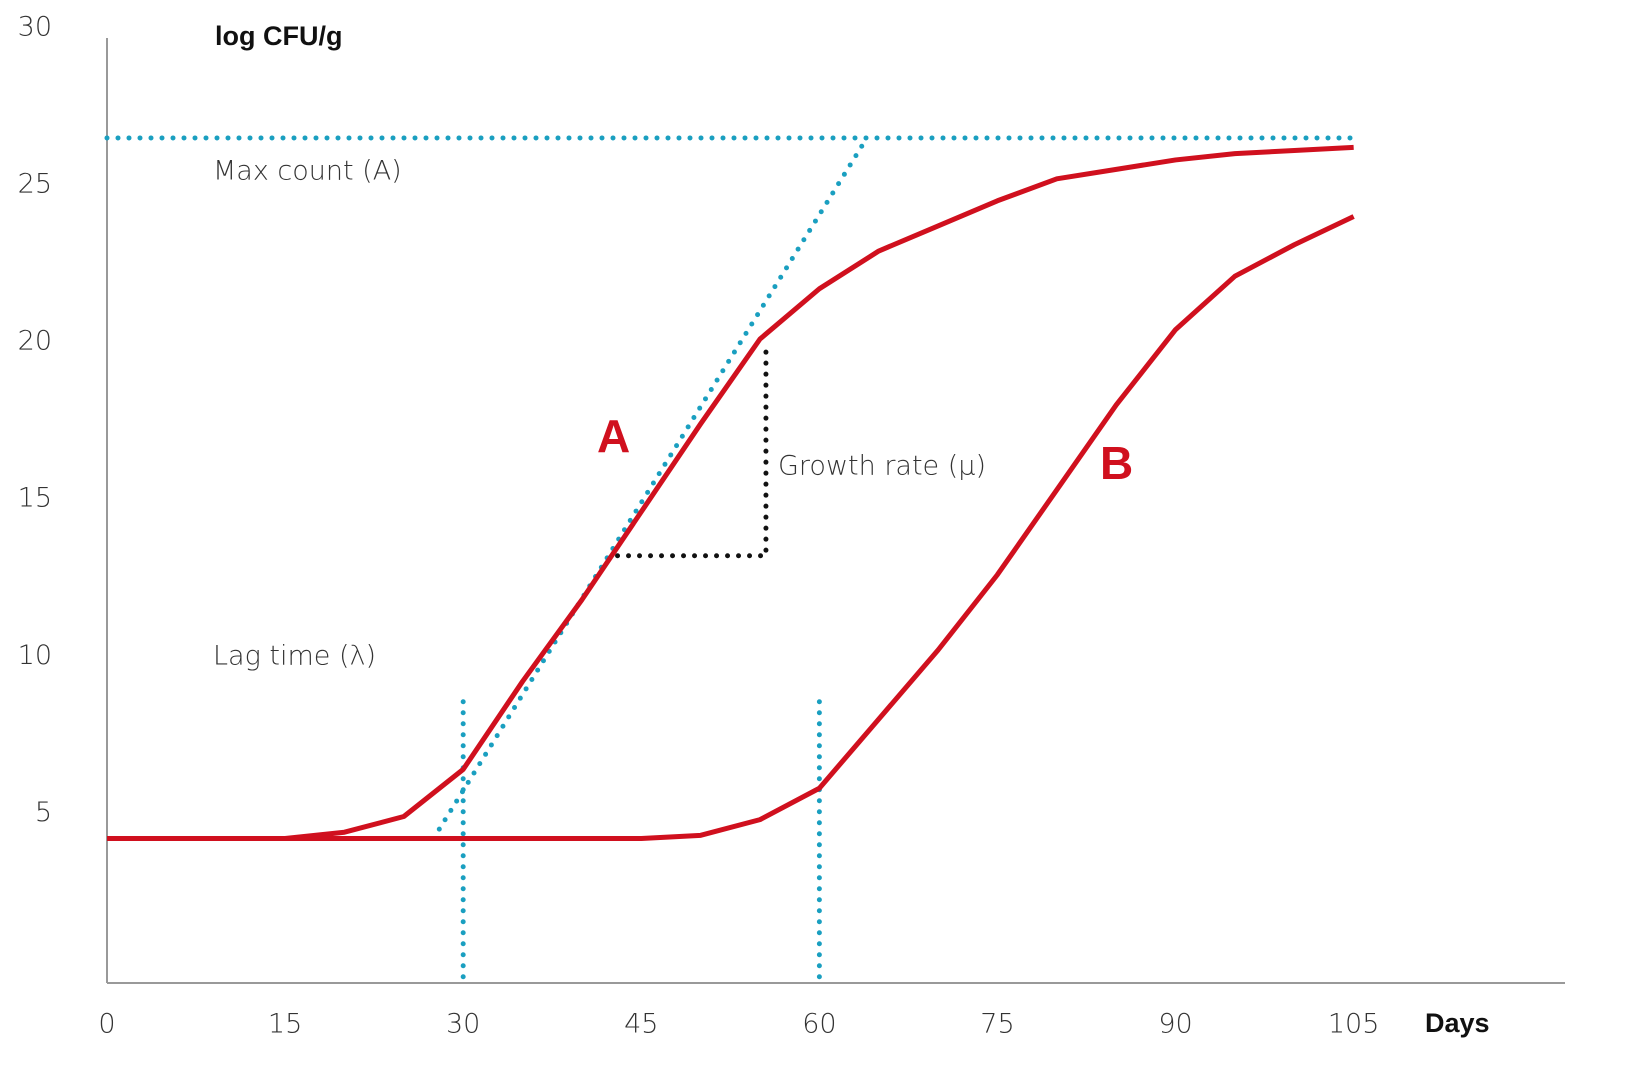  What do you see at coordinates (35, 341) in the screenshot?
I see `y-tick-label: 20` at bounding box center [35, 341].